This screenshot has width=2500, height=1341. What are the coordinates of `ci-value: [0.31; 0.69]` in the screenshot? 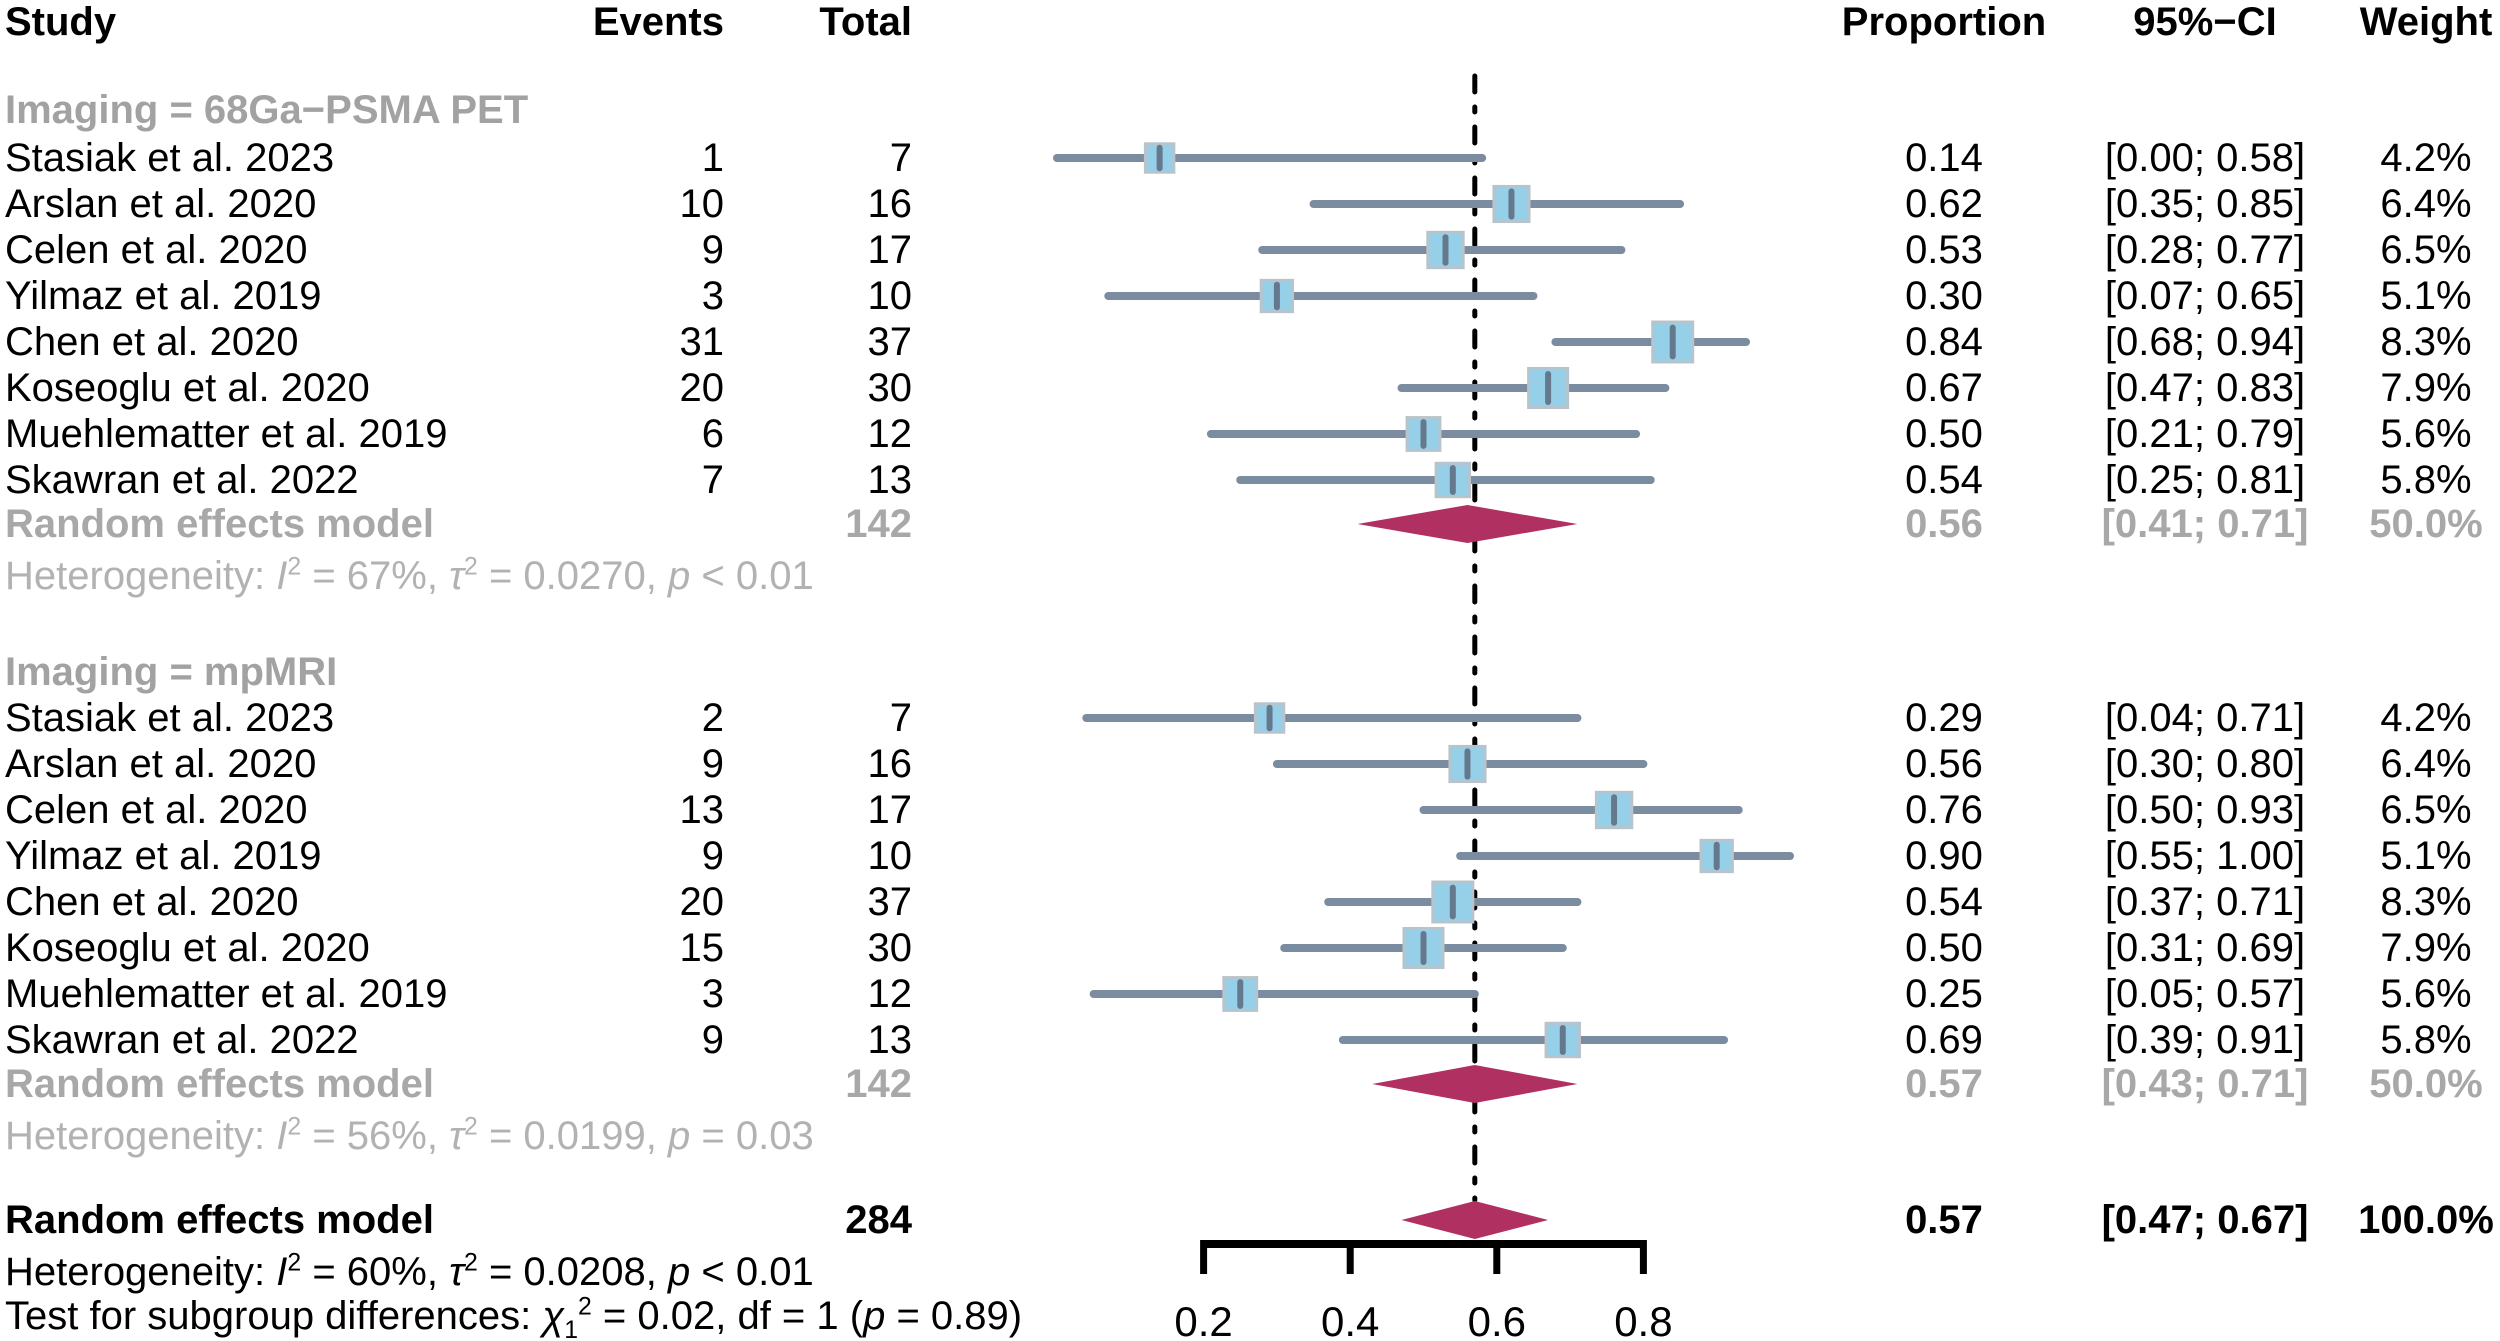 It's located at (2205, 948).